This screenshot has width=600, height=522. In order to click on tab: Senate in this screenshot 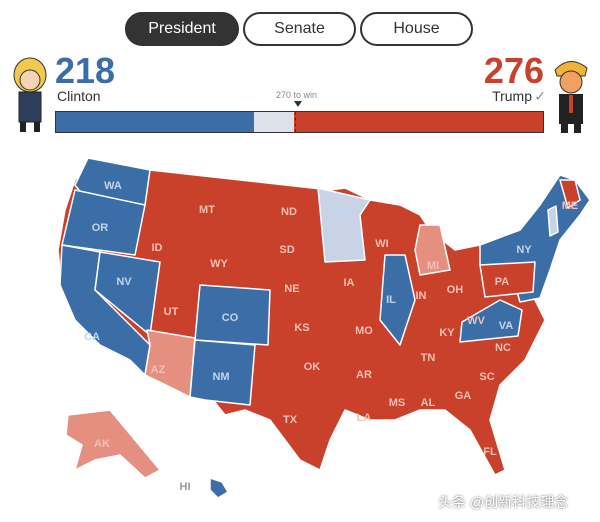, I will do `click(299, 29)`.